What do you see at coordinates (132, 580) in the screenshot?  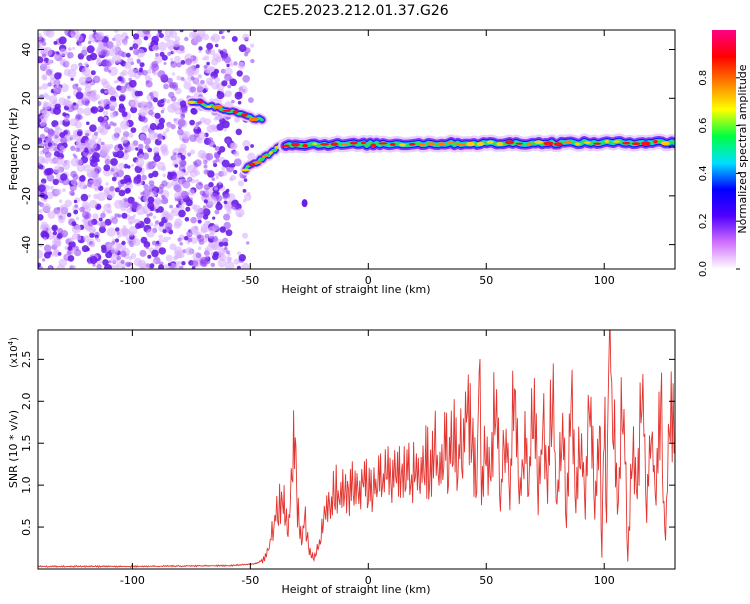 I see `x-tick-label: -100` at bounding box center [132, 580].